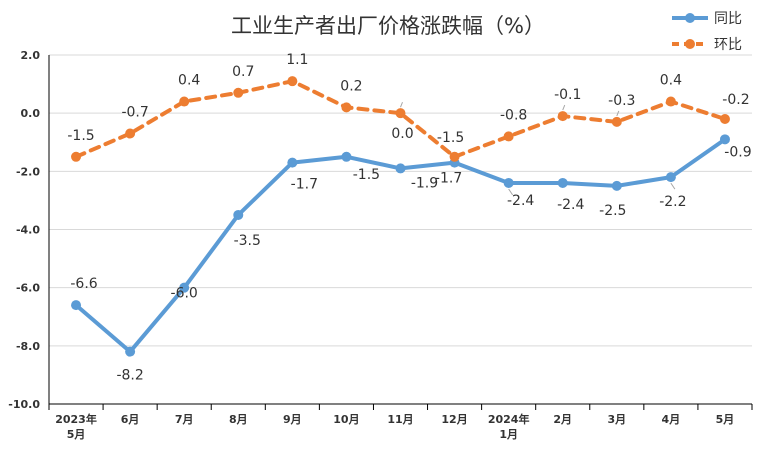 Image resolution: width=775 pixels, height=453 pixels. Describe the element at coordinates (184, 294) in the screenshot. I see `data-label: -6.0` at that location.